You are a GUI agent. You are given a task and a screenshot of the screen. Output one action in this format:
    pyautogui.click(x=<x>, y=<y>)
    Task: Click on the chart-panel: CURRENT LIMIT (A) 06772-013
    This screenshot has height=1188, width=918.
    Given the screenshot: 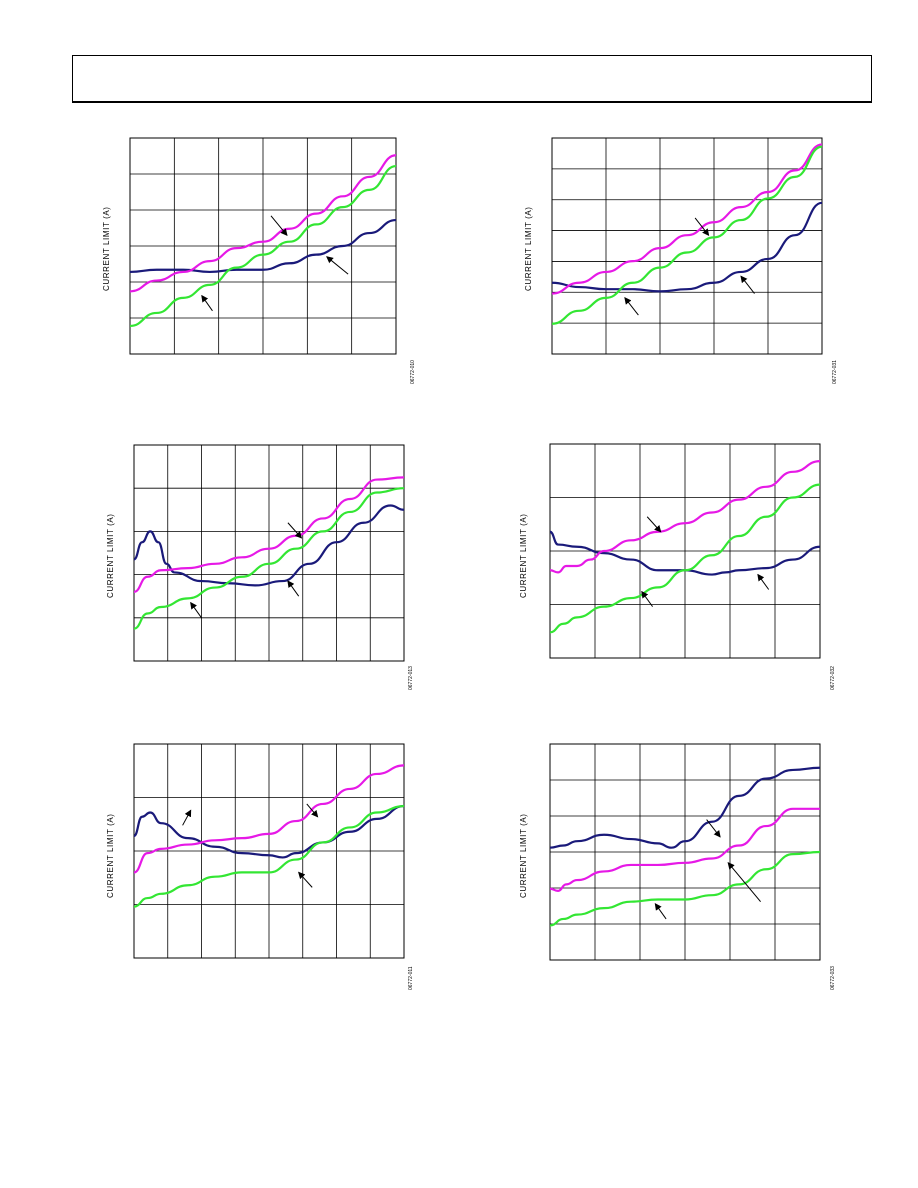 What is the action you would take?
    pyautogui.click(x=265, y=570)
    